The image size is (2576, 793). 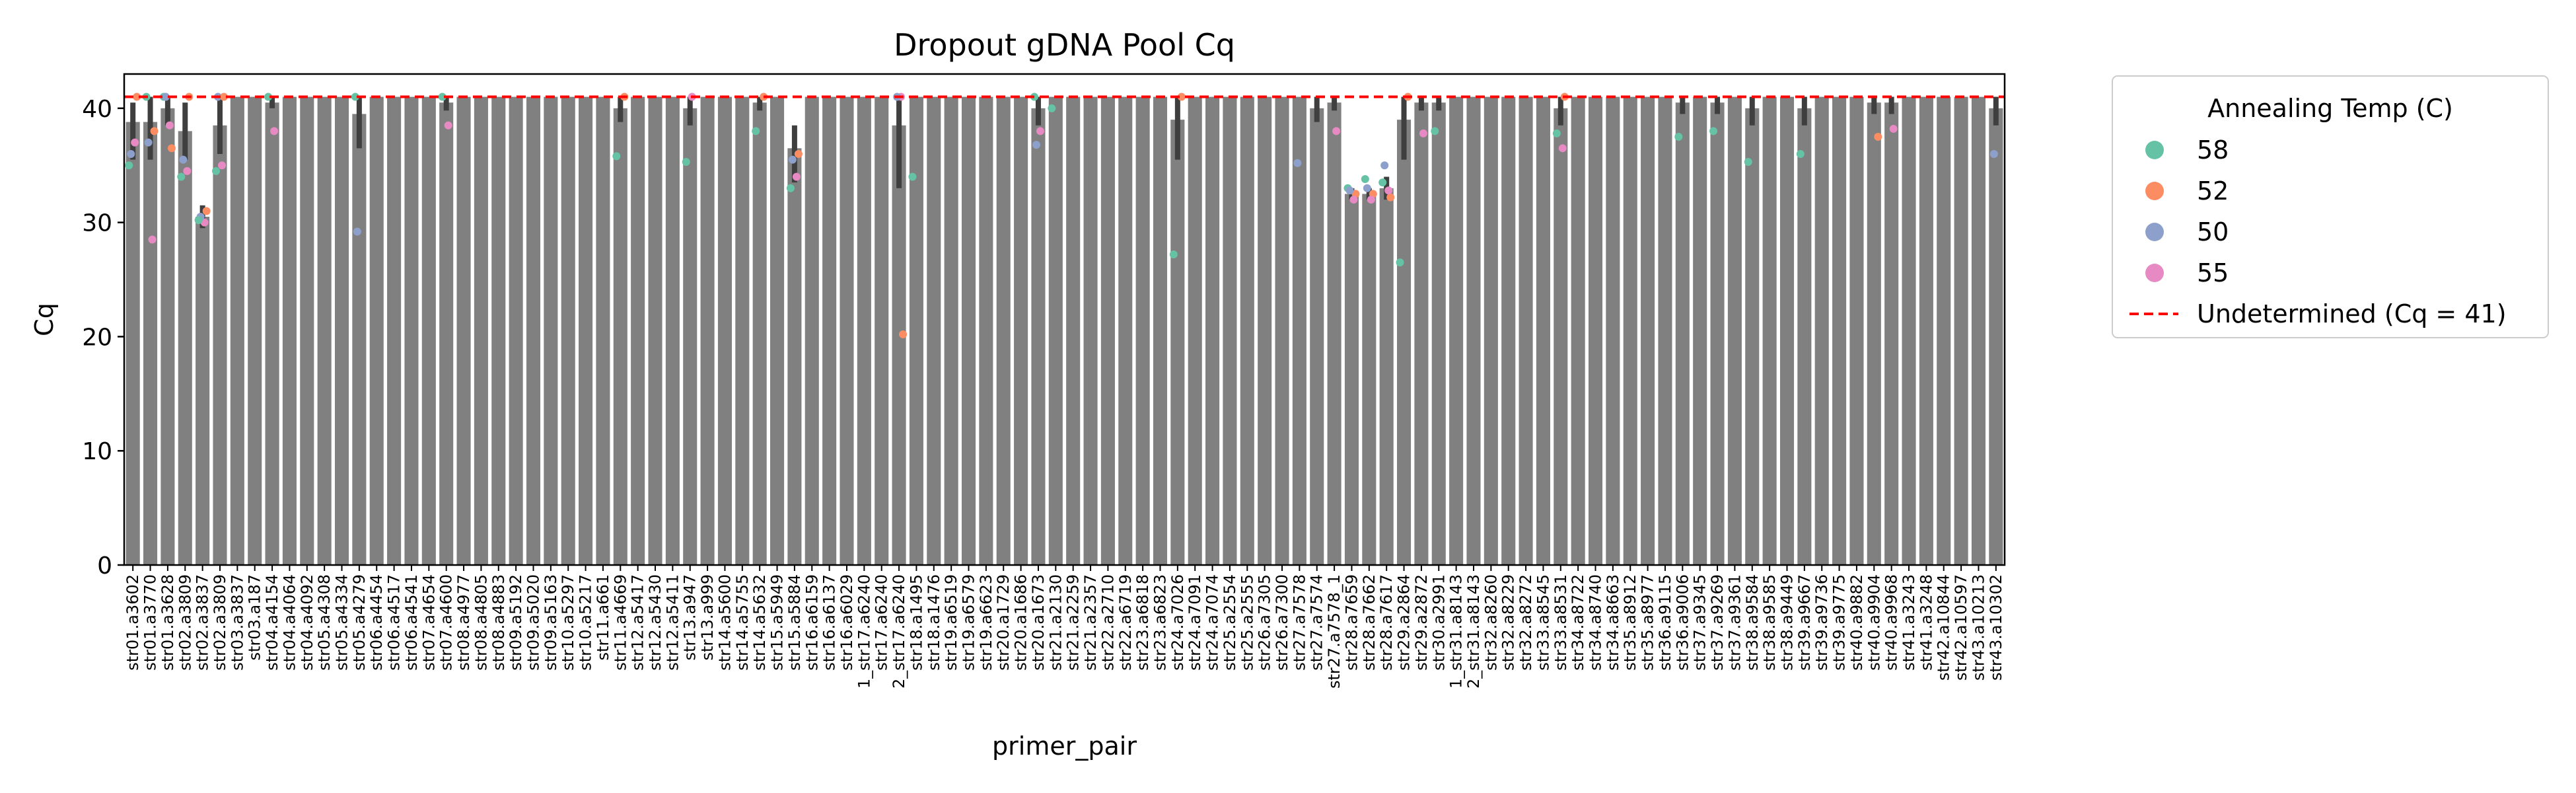 I want to click on x-tick-label: str06.a4454, so click(x=377, y=622).